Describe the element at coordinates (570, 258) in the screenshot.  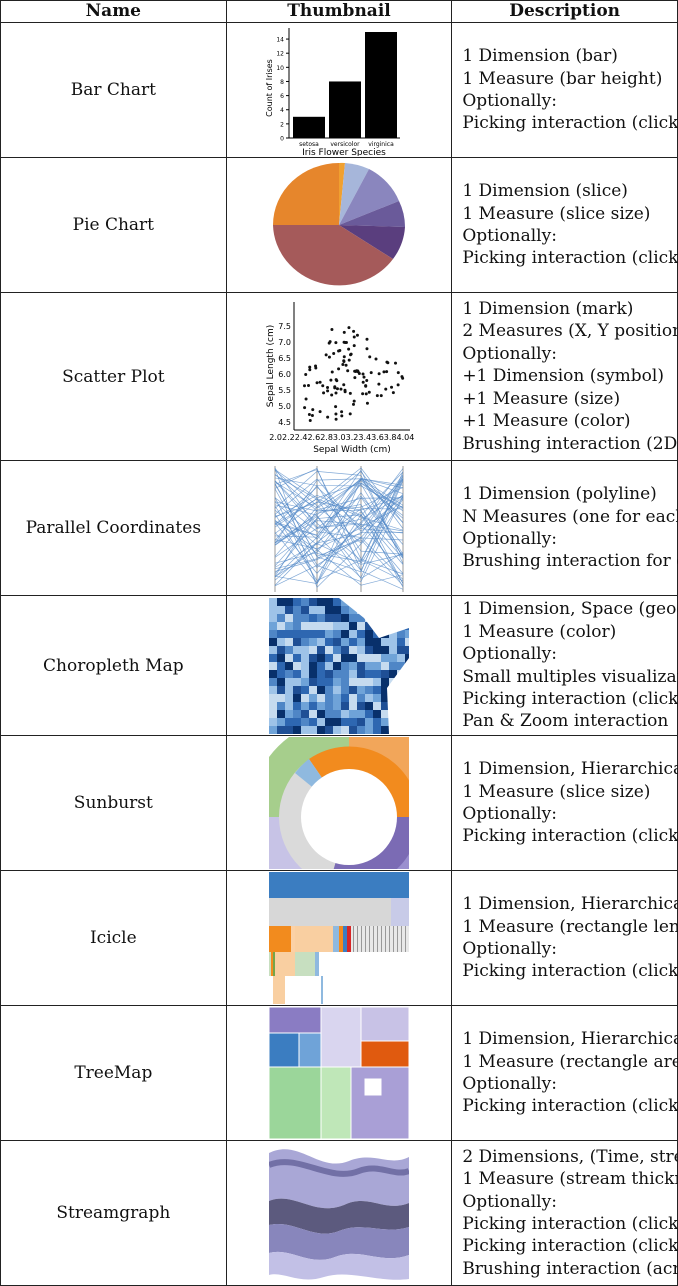
I see `description-line: Picking interaction (click on slice)` at that location.